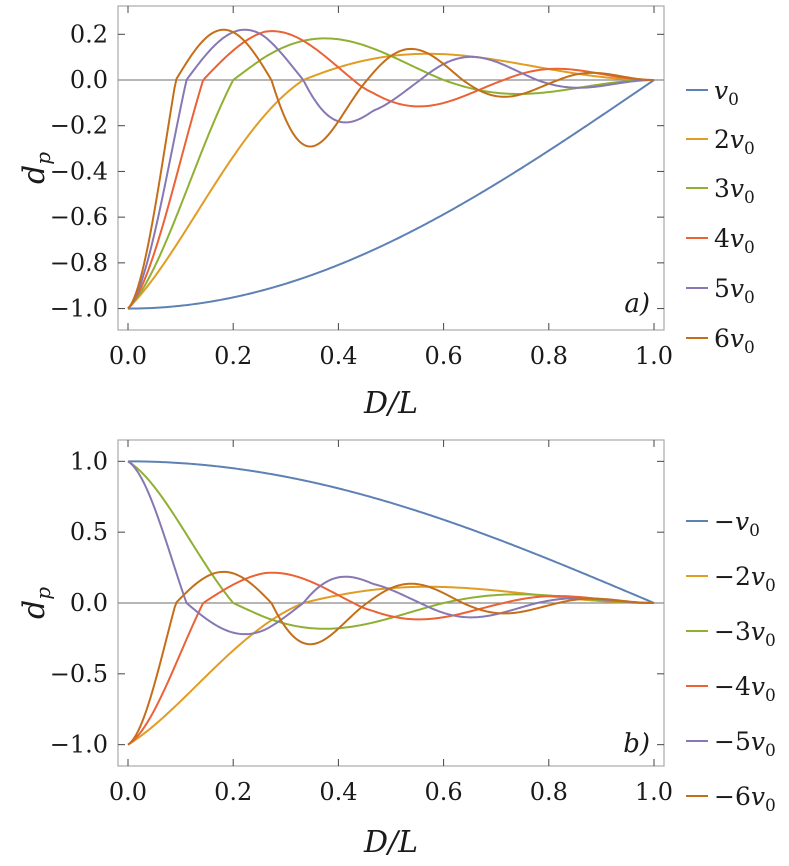 This screenshot has width=789, height=866. Describe the element at coordinates (745, 689) in the screenshot. I see `legend-label: −4v0` at that location.